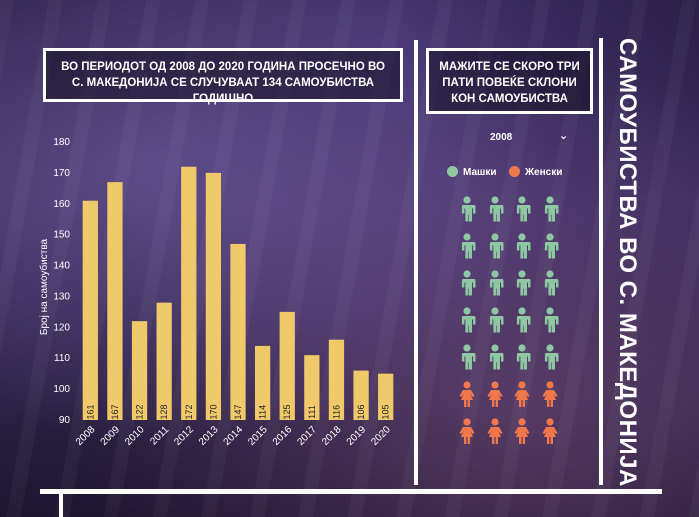 The width and height of the screenshot is (699, 517). What do you see at coordinates (361, 411) in the screenshot?
I see `bar-value-label: 106` at bounding box center [361, 411].